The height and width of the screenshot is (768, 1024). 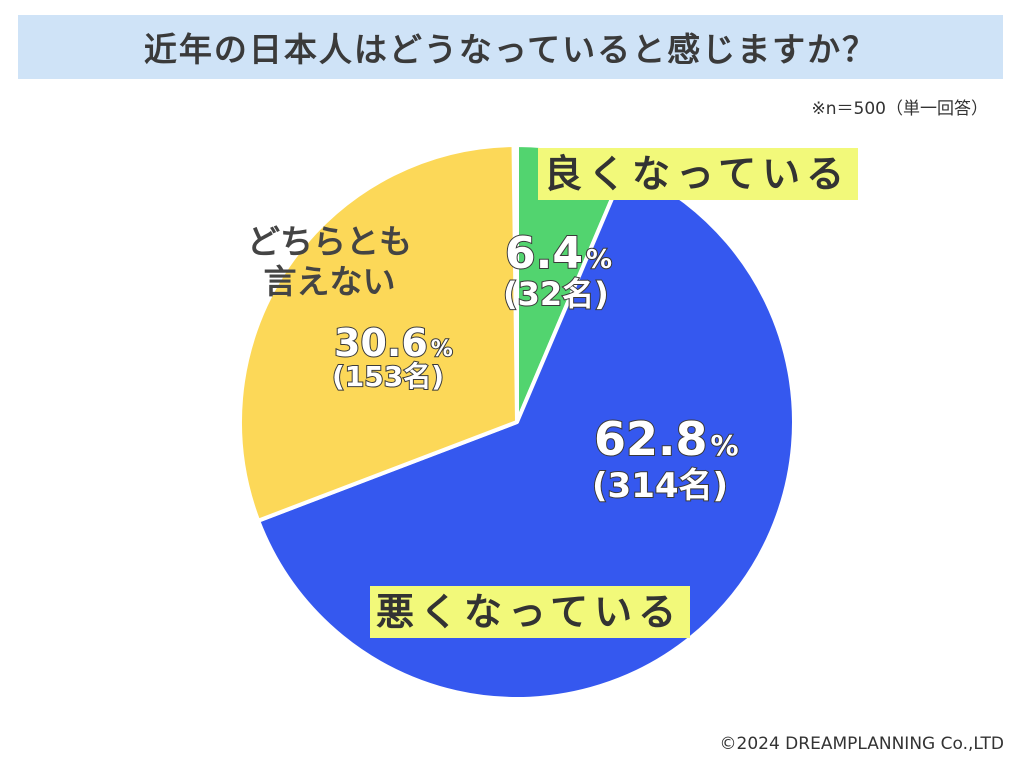 I want to click on label-neutral: どちらとも 言えない, so click(x=329, y=262).